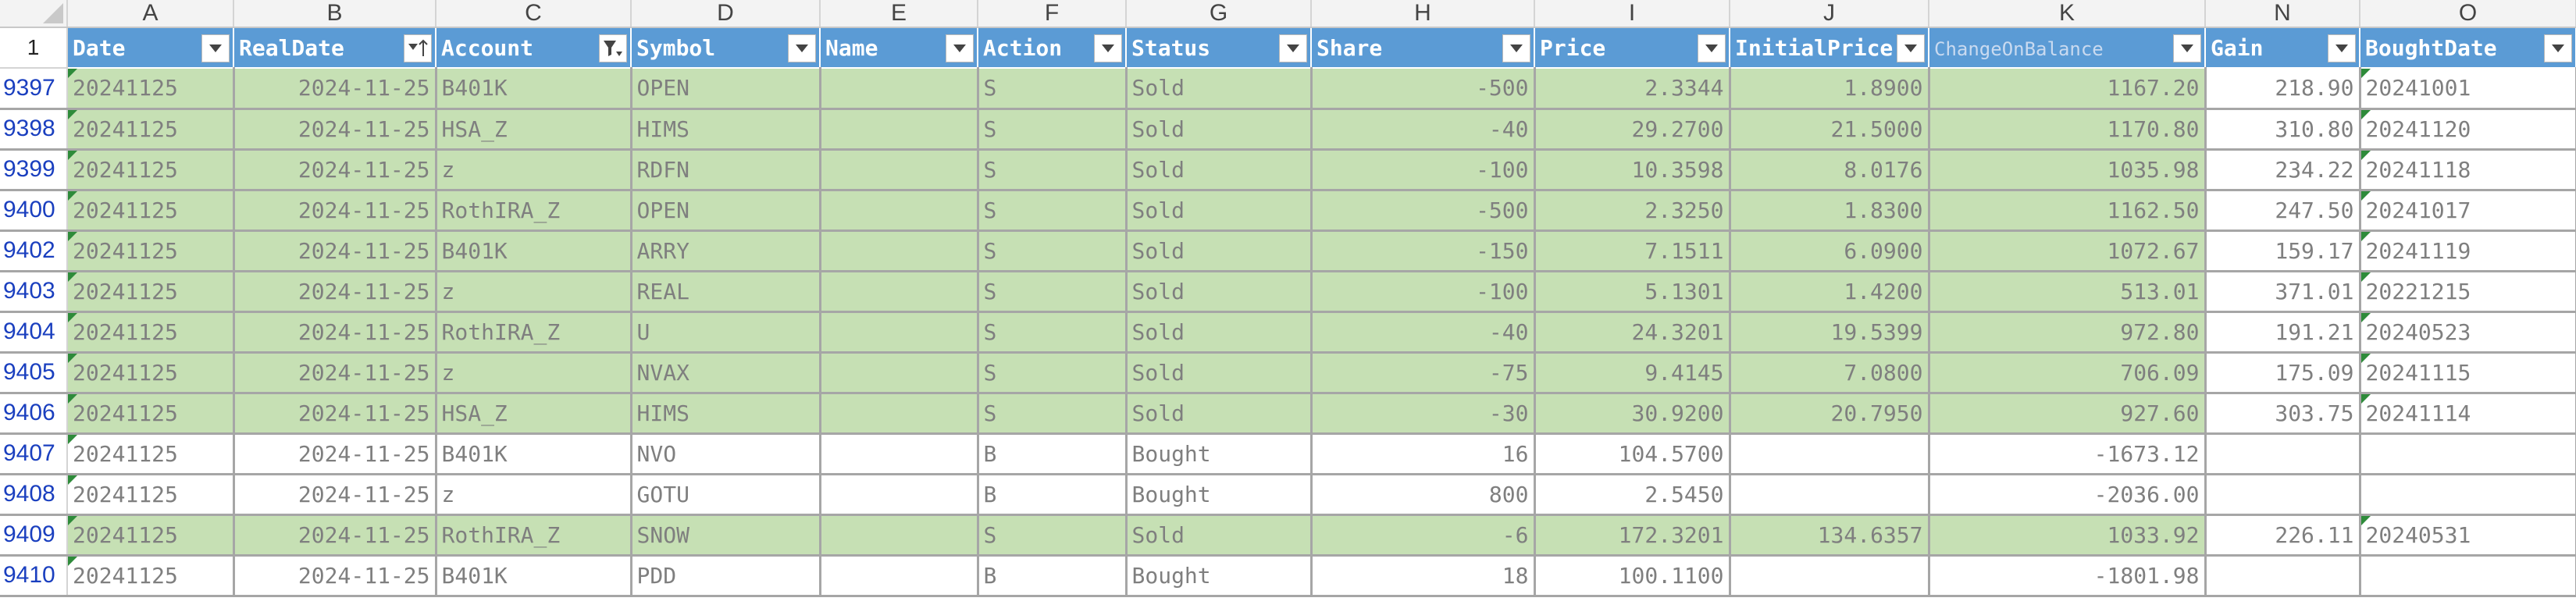  What do you see at coordinates (2068, 373) in the screenshot?
I see `cell-change: 706.09` at bounding box center [2068, 373].